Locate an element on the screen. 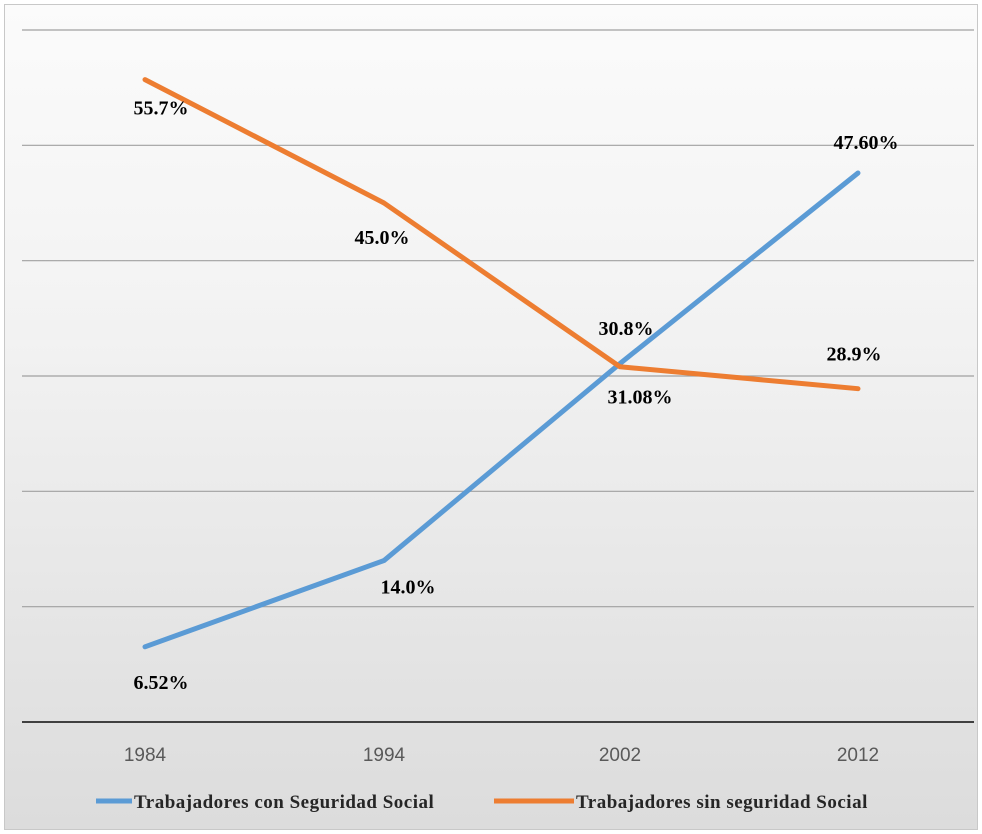 This screenshot has height=834, width=982. x-axis-ticks: 1984 1994 2002 2012 is located at coordinates (501, 755).